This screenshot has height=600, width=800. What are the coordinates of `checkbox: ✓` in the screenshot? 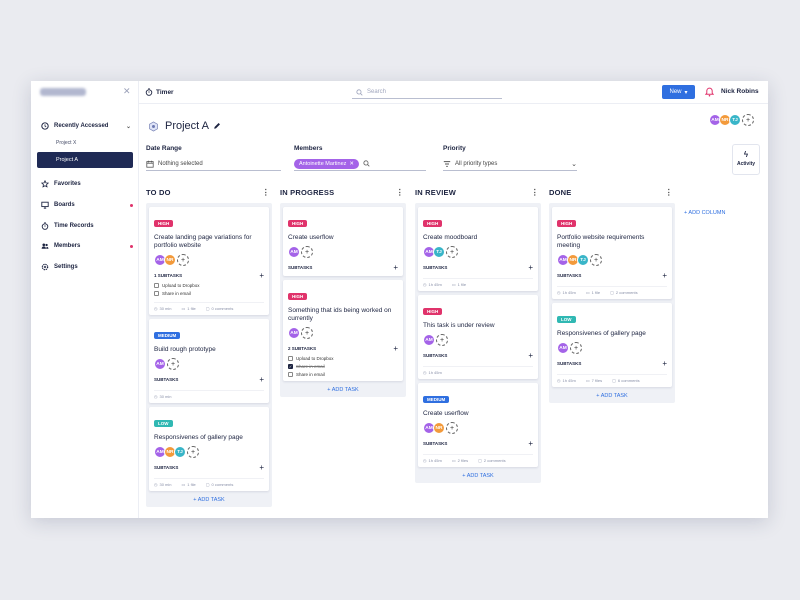 It's located at (290, 366).